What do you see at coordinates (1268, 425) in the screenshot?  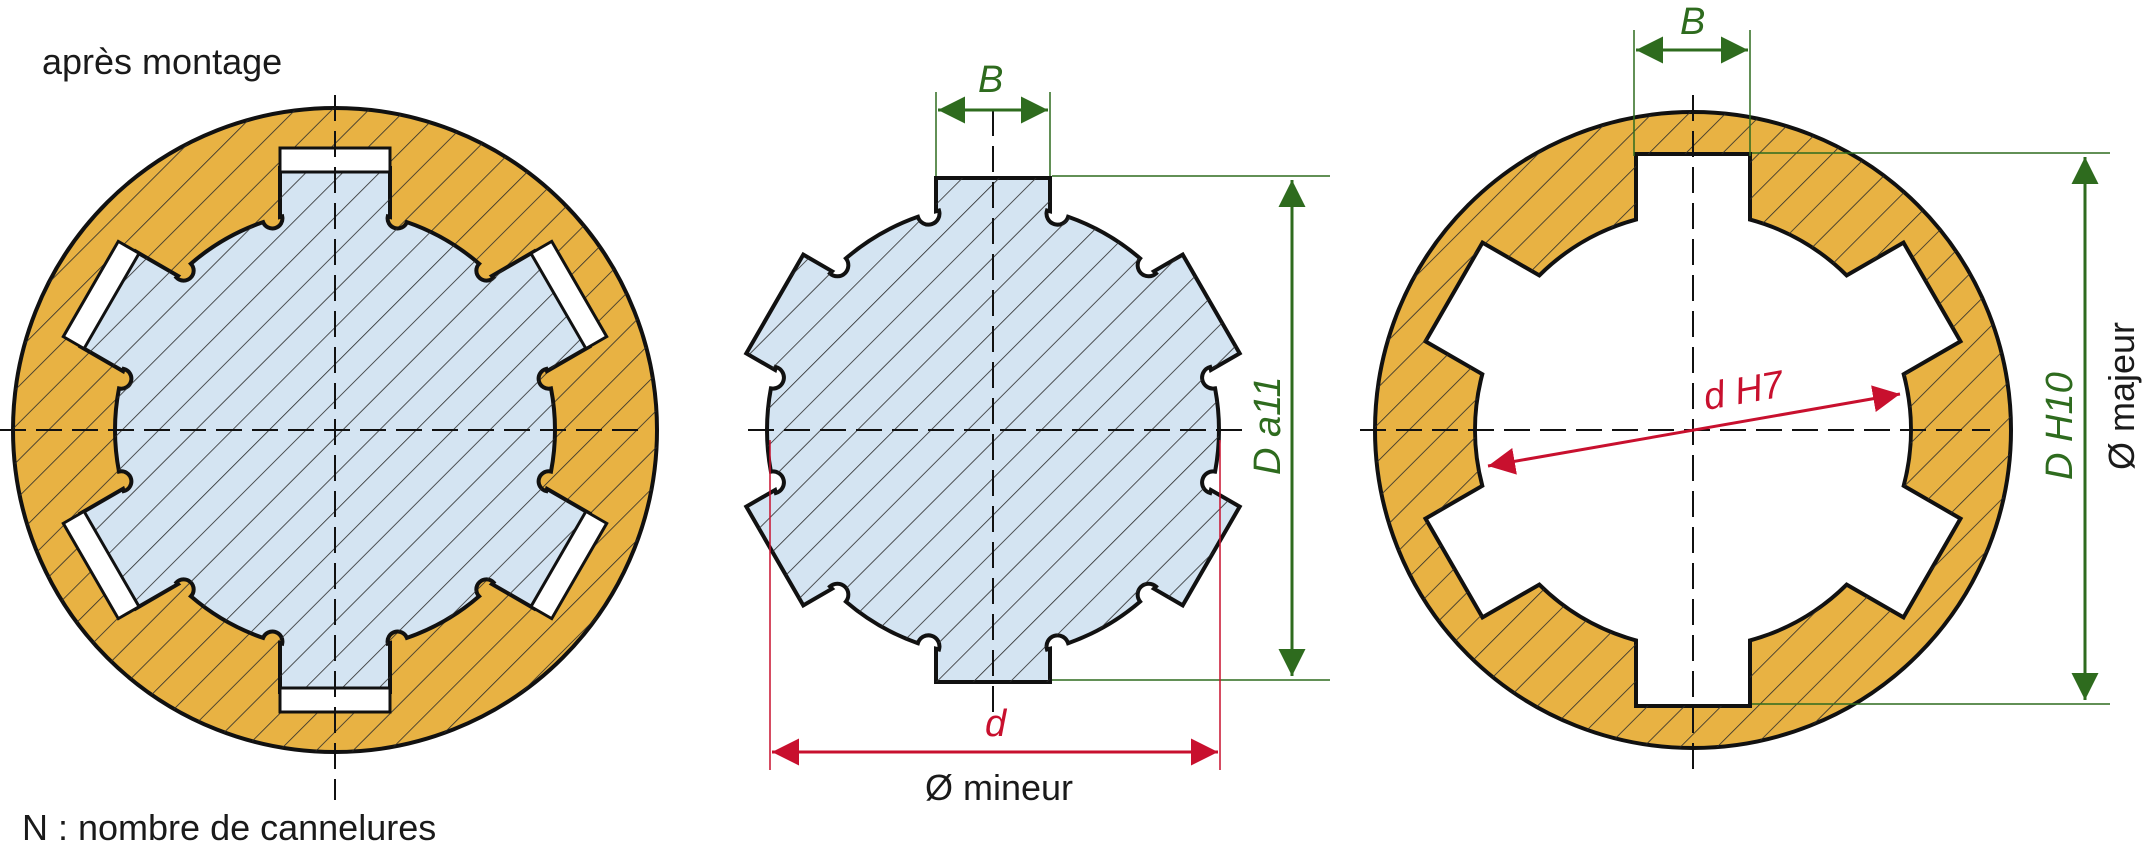 I see `shaft-major-label: D a11` at bounding box center [1268, 425].